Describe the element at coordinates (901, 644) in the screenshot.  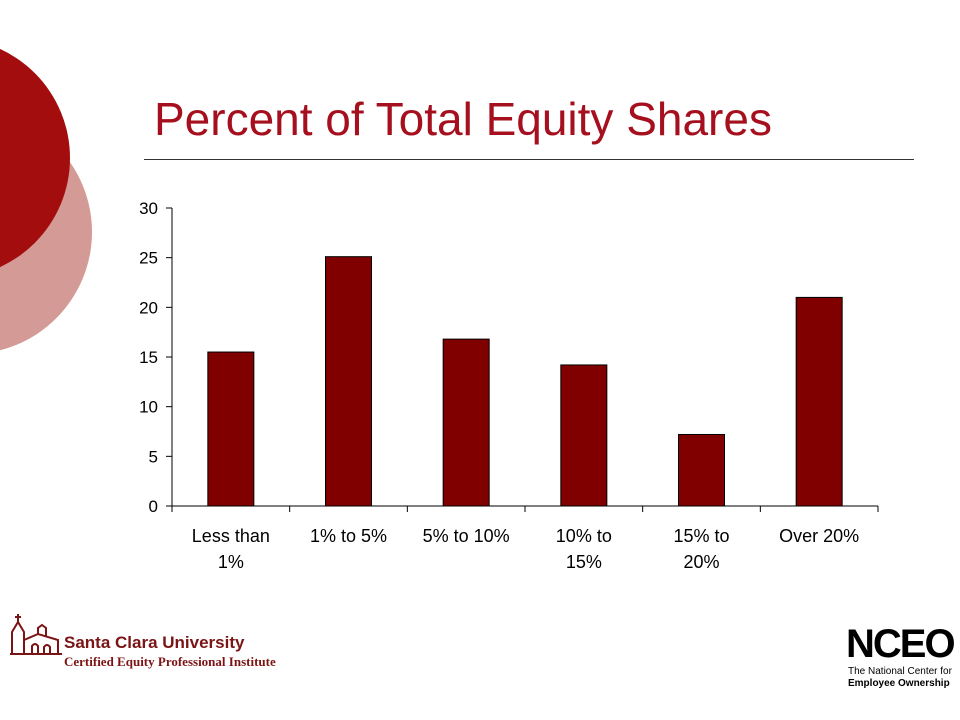
I see `nceo-logo-mark: NCEO` at that location.